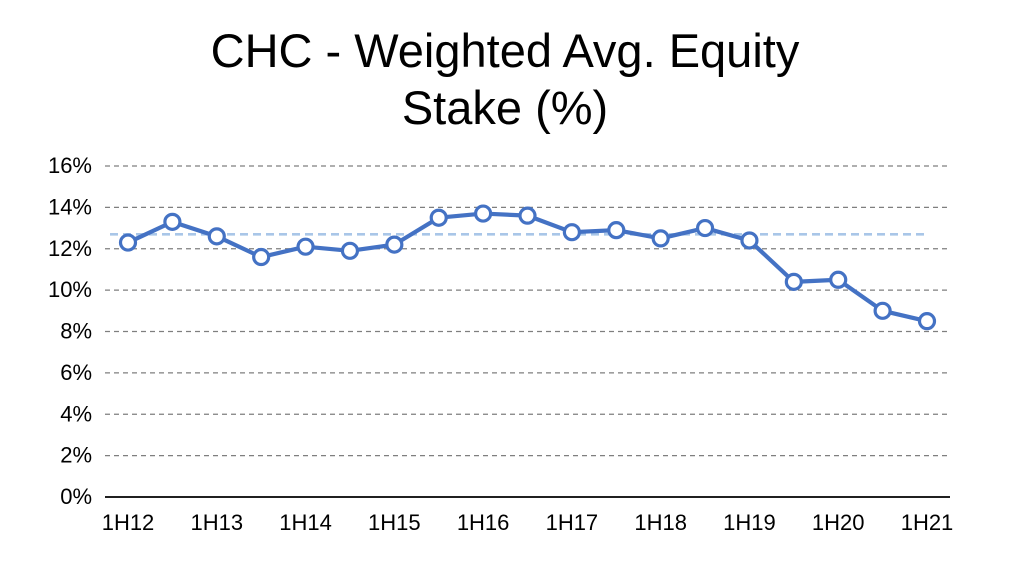 This screenshot has width=1010, height=566. Describe the element at coordinates (394, 522) in the screenshot. I see `x-tick-label: 1H15` at that location.